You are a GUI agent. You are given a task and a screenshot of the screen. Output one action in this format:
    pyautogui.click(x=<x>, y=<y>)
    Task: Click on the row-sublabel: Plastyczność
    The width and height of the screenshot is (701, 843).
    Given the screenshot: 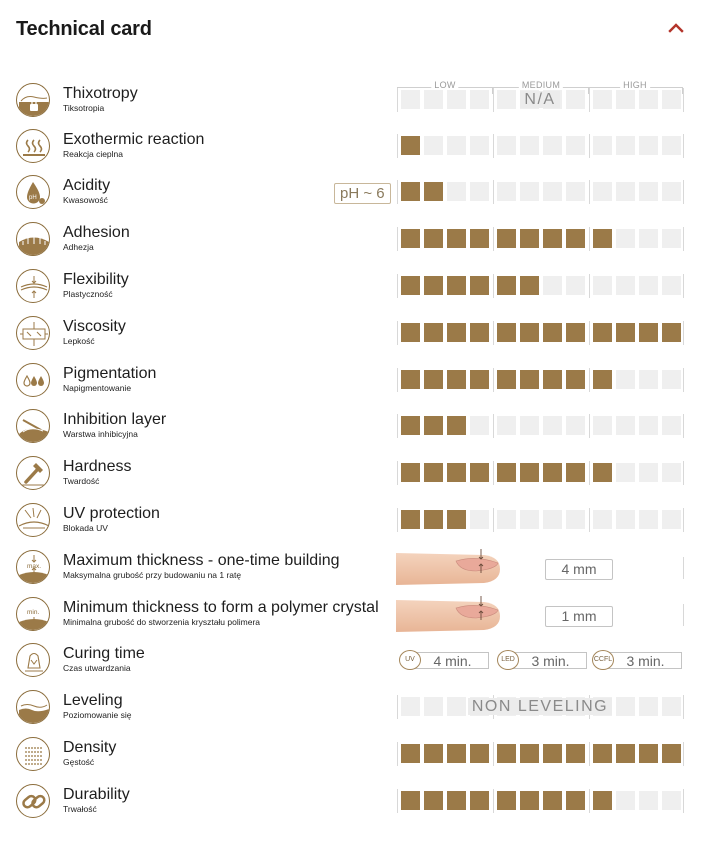 What is the action you would take?
    pyautogui.click(x=88, y=294)
    